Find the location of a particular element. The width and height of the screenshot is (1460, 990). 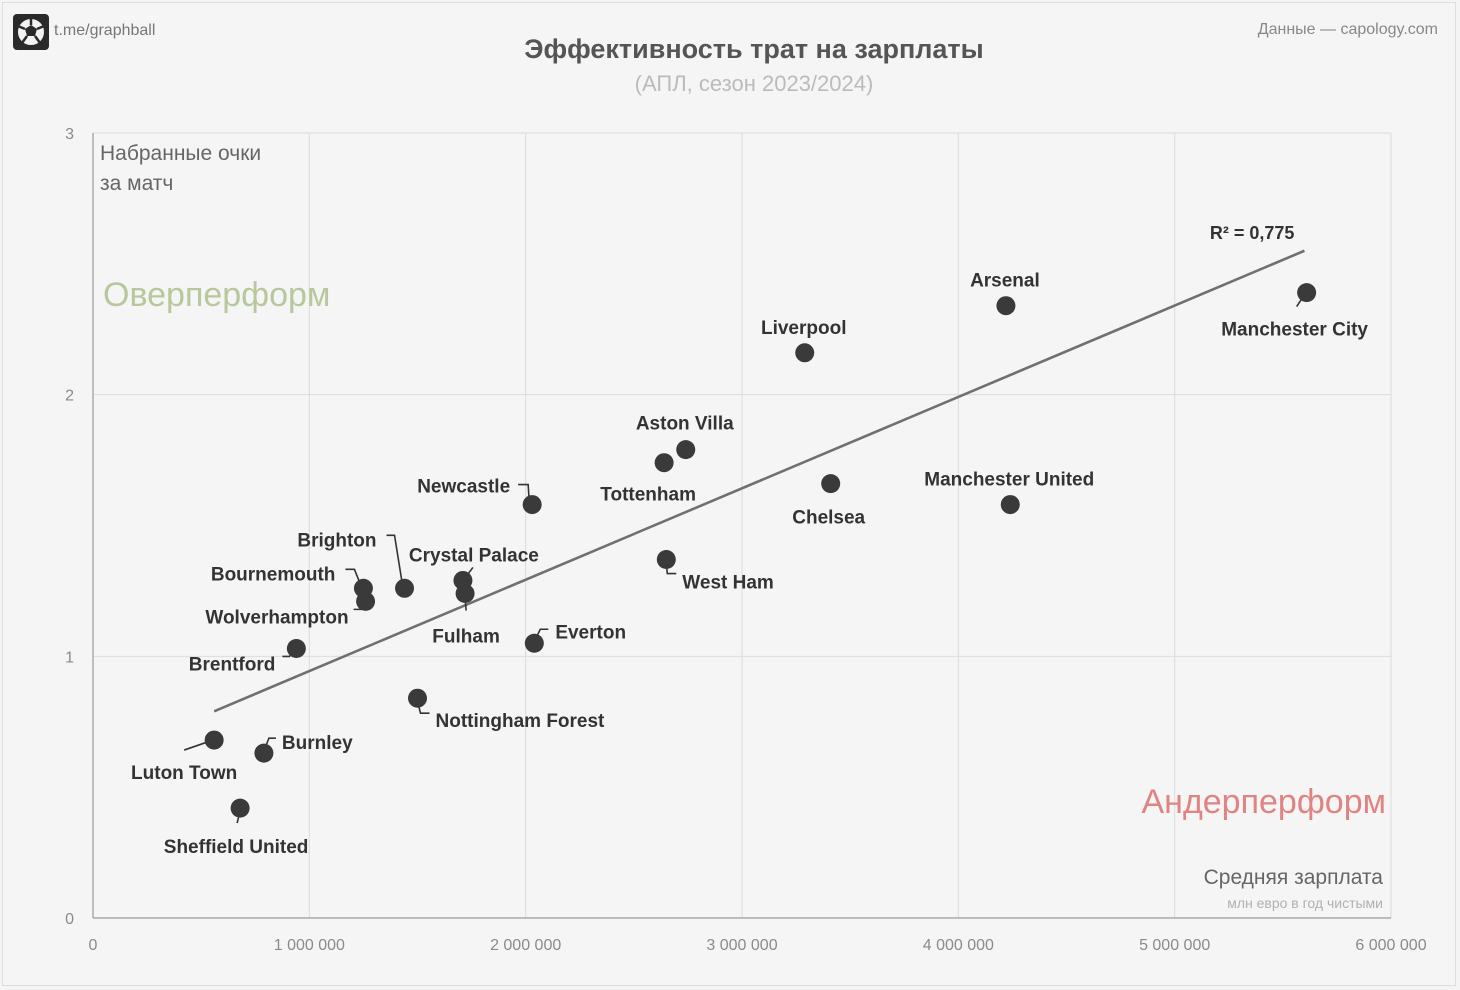

y-axis-label: Набранные очки is located at coordinates (180, 153).